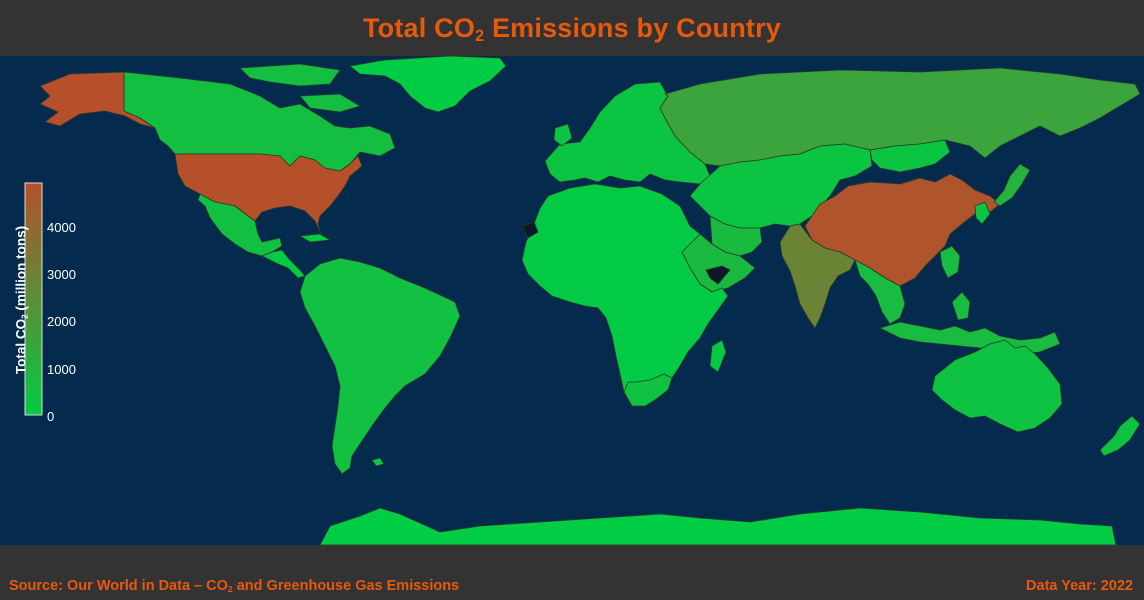 This screenshot has width=1144, height=600. What do you see at coordinates (33, 299) in the screenshot?
I see `color-scale-bar` at bounding box center [33, 299].